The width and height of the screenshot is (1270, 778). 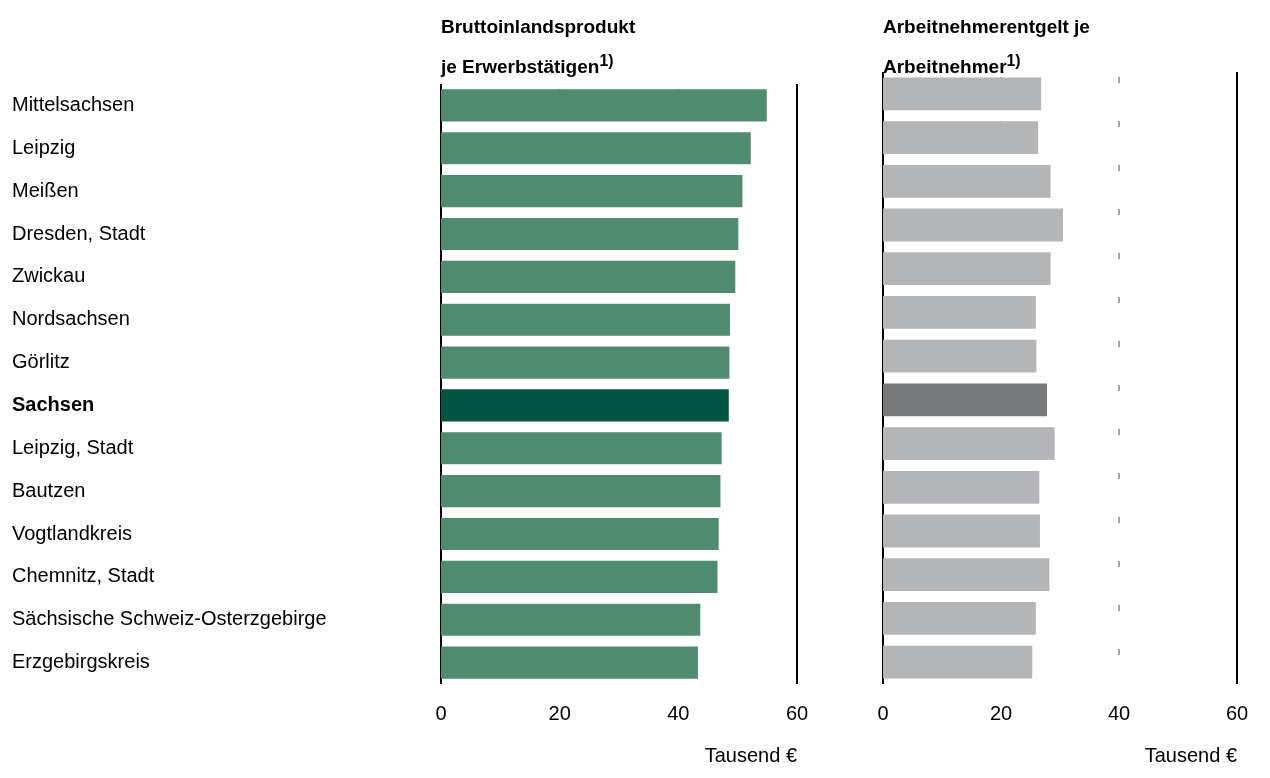 What do you see at coordinates (53, 403) in the screenshot?
I see `y-tick-label: Sachsen` at bounding box center [53, 403].